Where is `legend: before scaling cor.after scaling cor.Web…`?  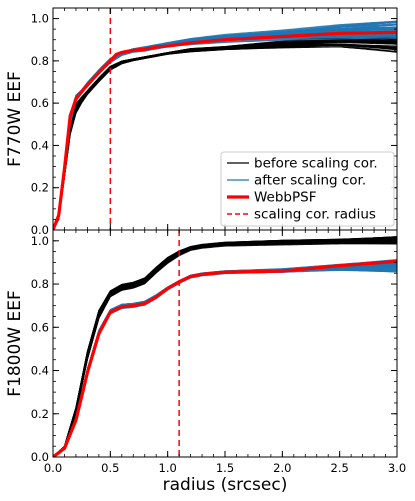
legend: before scaling cor.after scaling cor.Web… is located at coordinates (307, 189).